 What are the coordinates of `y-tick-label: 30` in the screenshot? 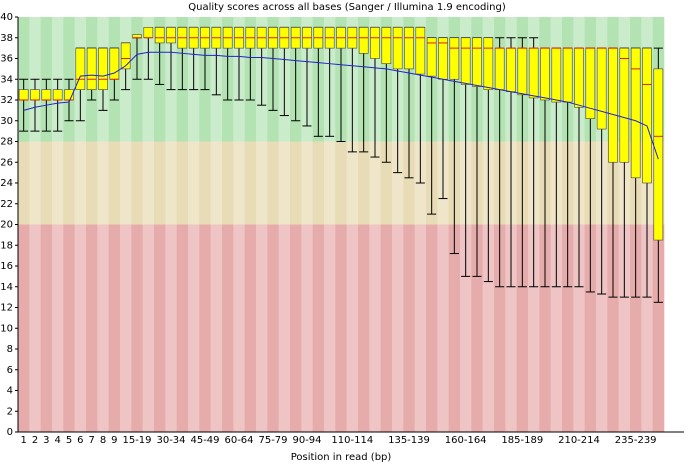 It's located at (6, 121).